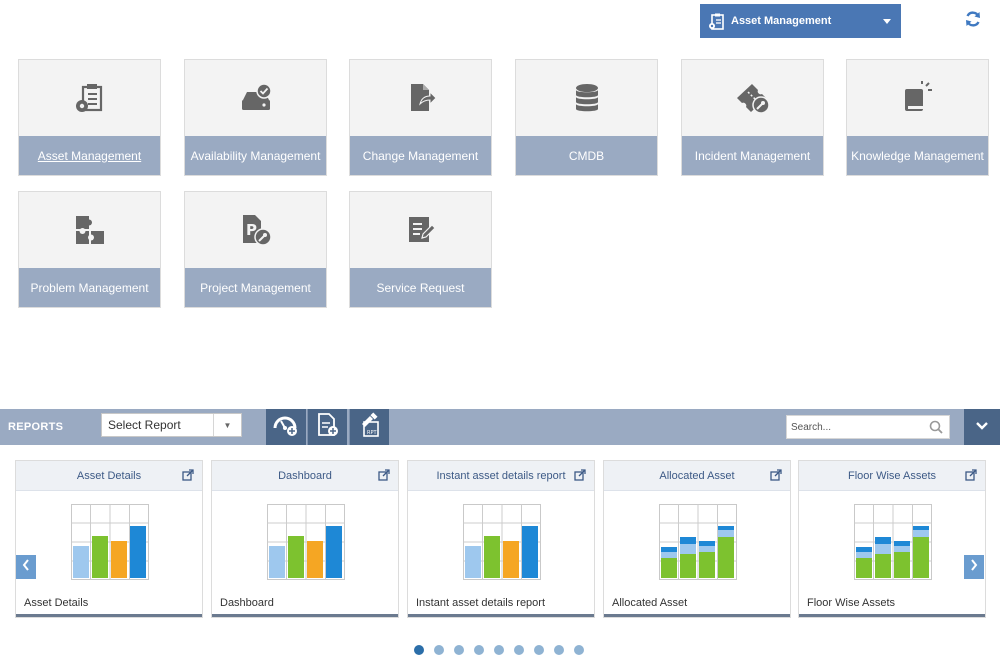 This screenshot has width=1000, height=661. Describe the element at coordinates (855, 427) in the screenshot. I see `search-input` at that location.